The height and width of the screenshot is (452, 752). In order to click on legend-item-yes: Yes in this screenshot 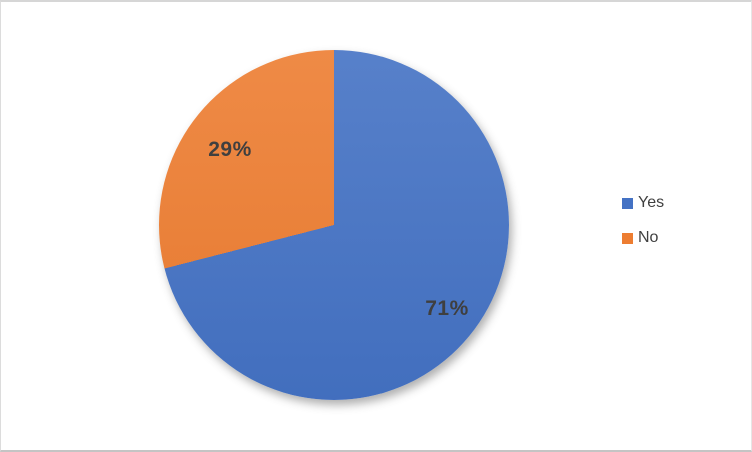, I will do `click(643, 203)`.